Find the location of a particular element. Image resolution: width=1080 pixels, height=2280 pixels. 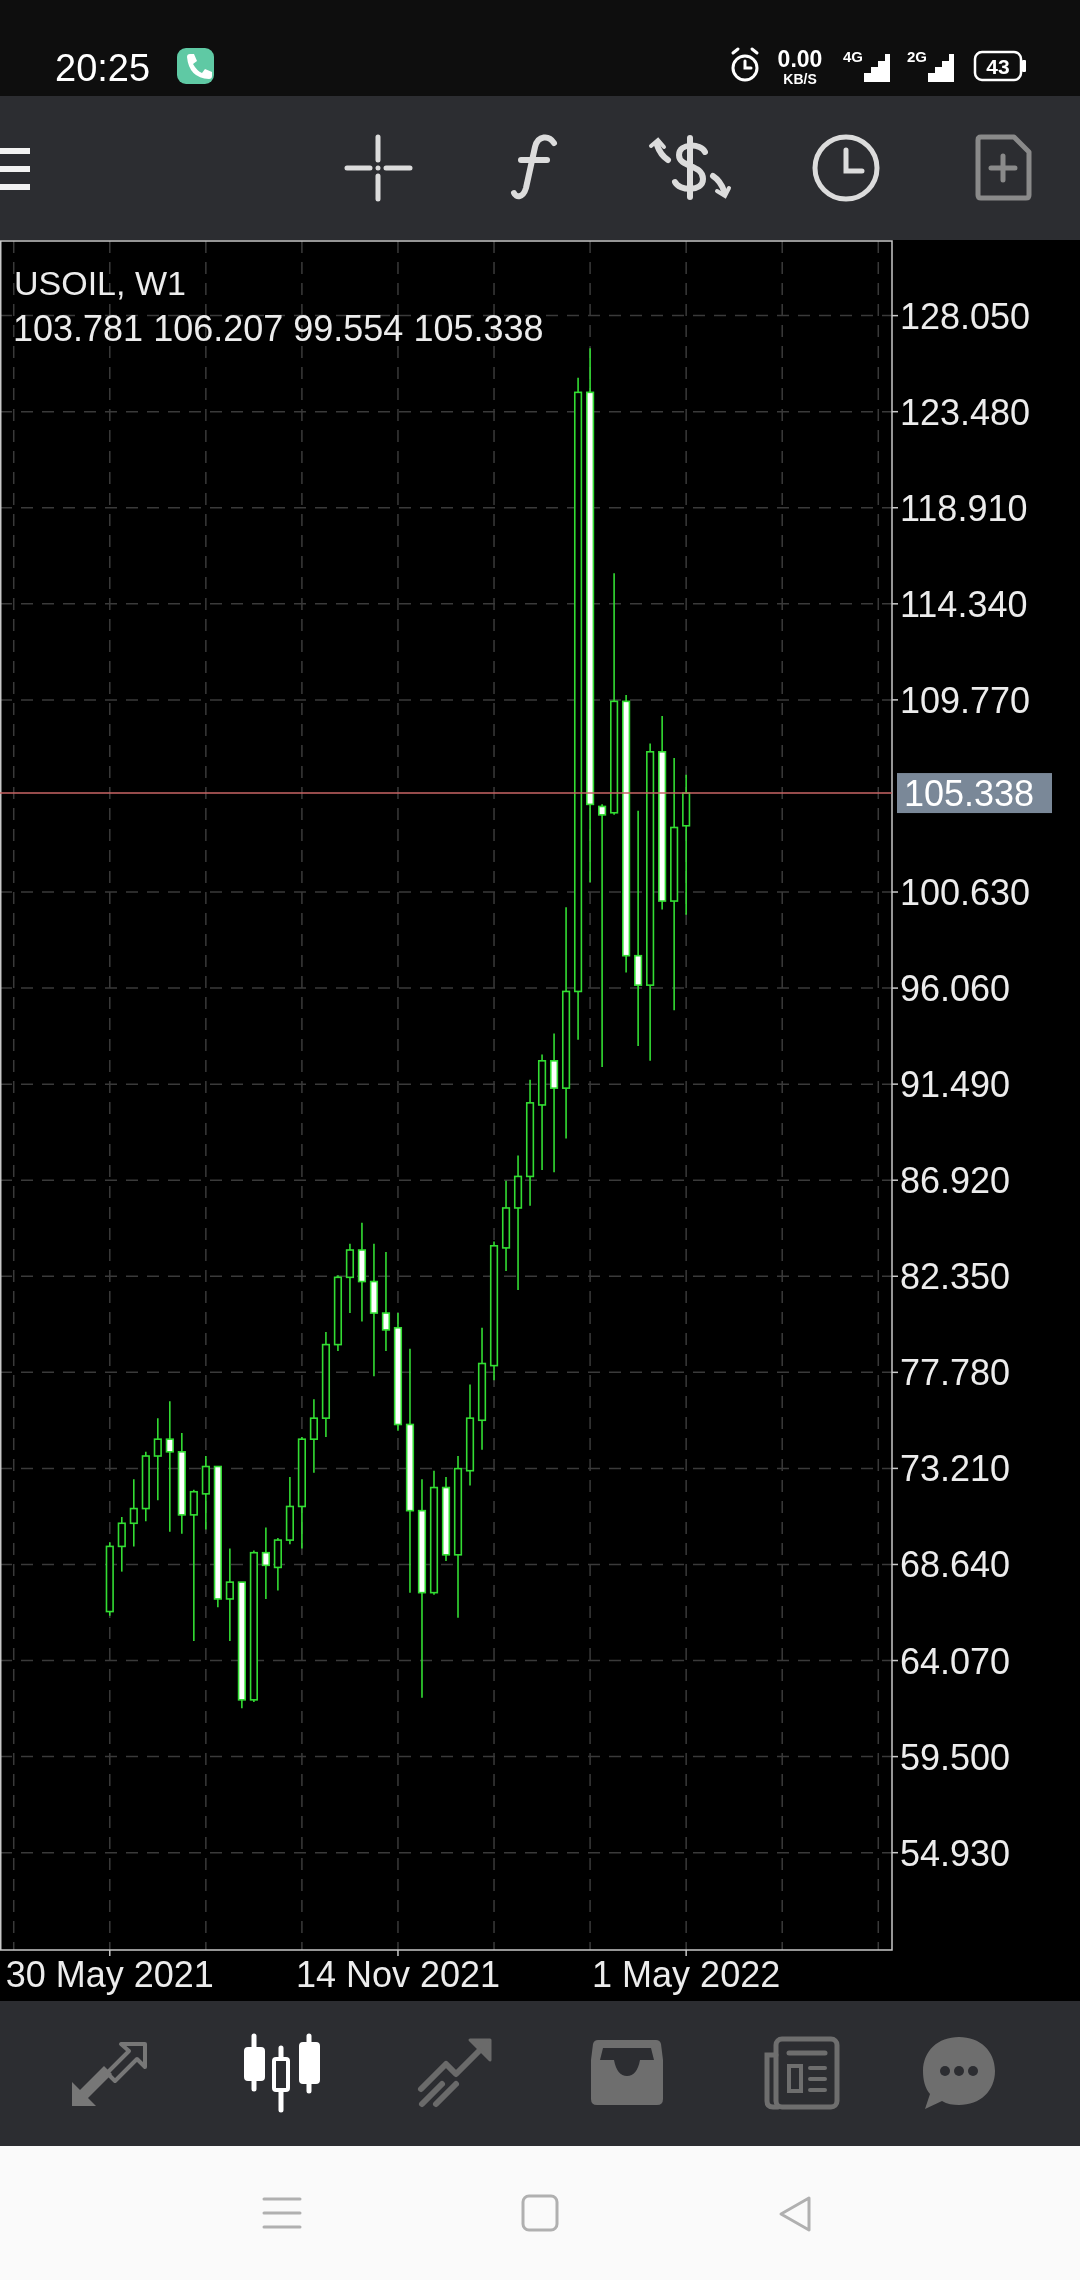

x-tick-label: 30 May 2021 is located at coordinates (109, 1974).